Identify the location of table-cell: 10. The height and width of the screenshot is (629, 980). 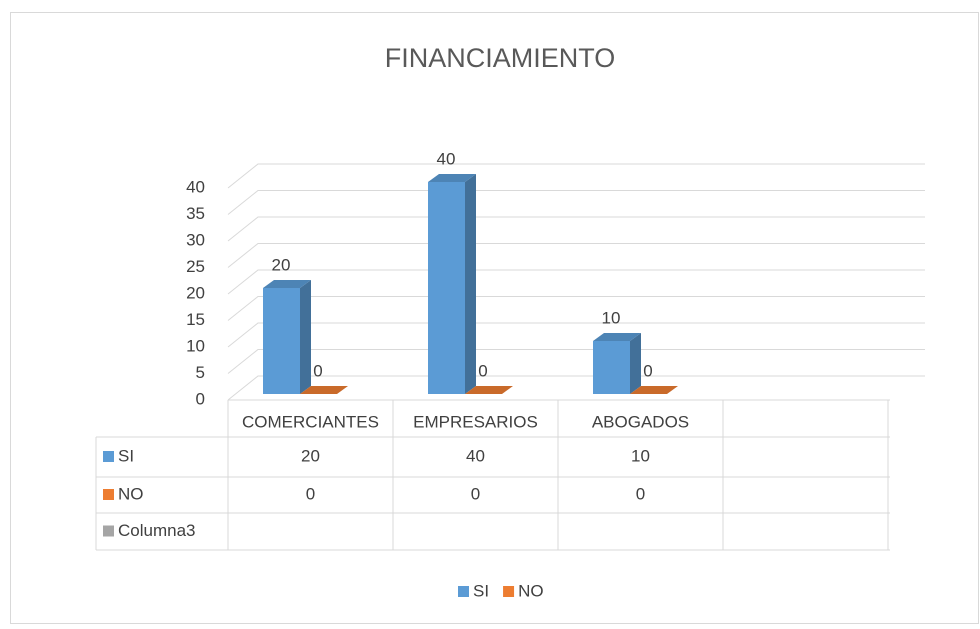
(640, 455).